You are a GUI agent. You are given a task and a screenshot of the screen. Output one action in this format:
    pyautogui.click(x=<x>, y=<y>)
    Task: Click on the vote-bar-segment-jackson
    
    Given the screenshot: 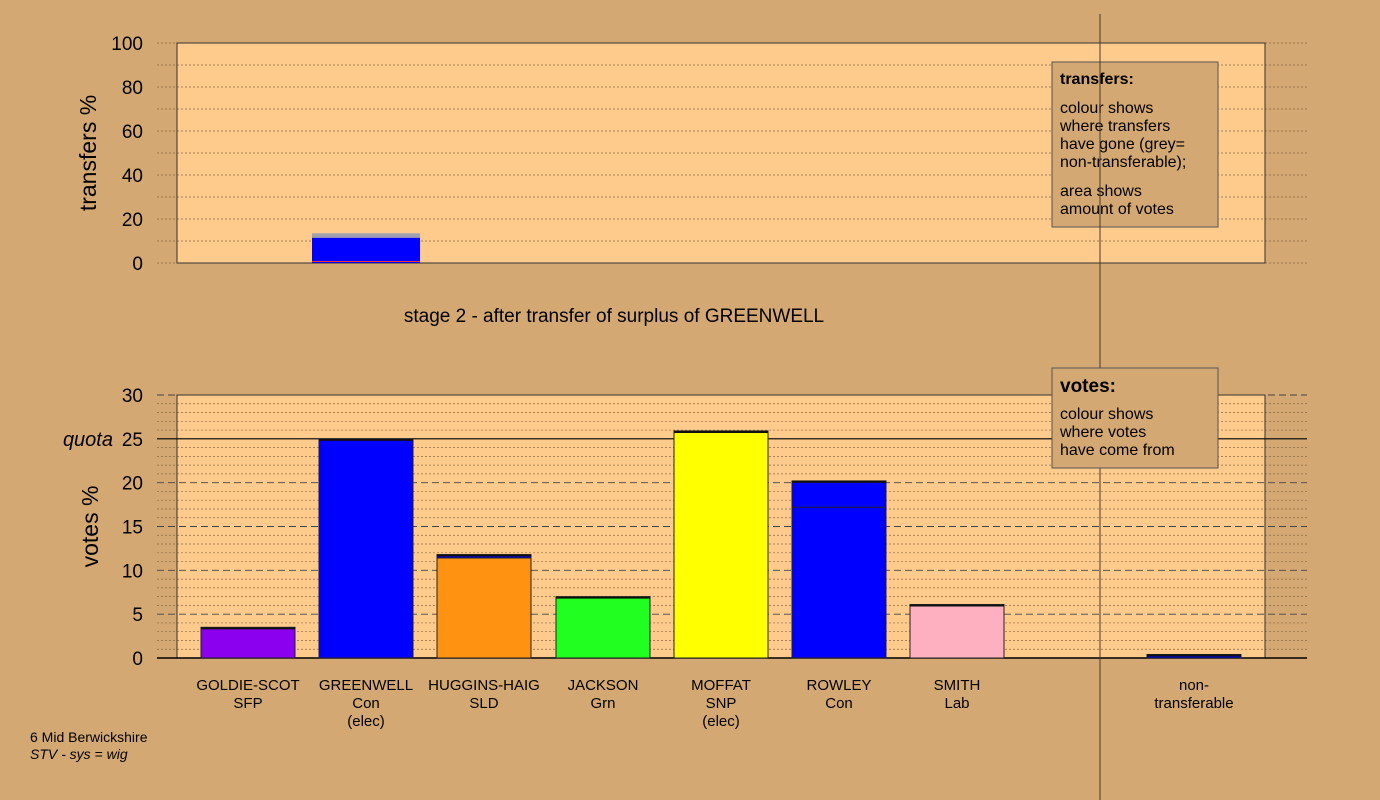 What is the action you would take?
    pyautogui.click(x=603, y=627)
    